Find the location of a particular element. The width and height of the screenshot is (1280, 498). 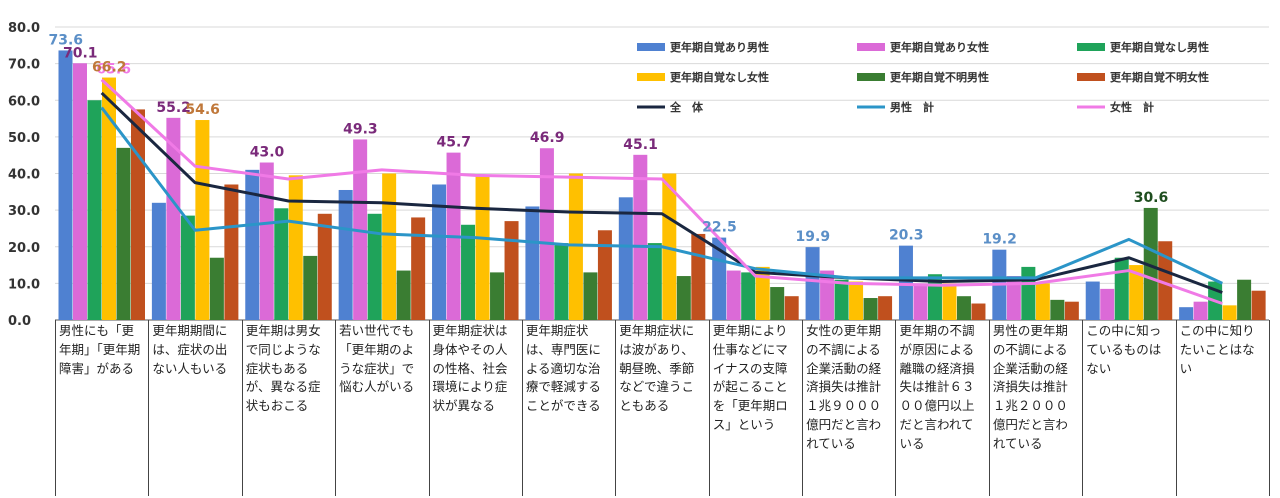

x-tick-label: 女性の更年期の不調による企業活動の経済損失は推計１兆９０００億円だと言われている is located at coordinates (850, 408).